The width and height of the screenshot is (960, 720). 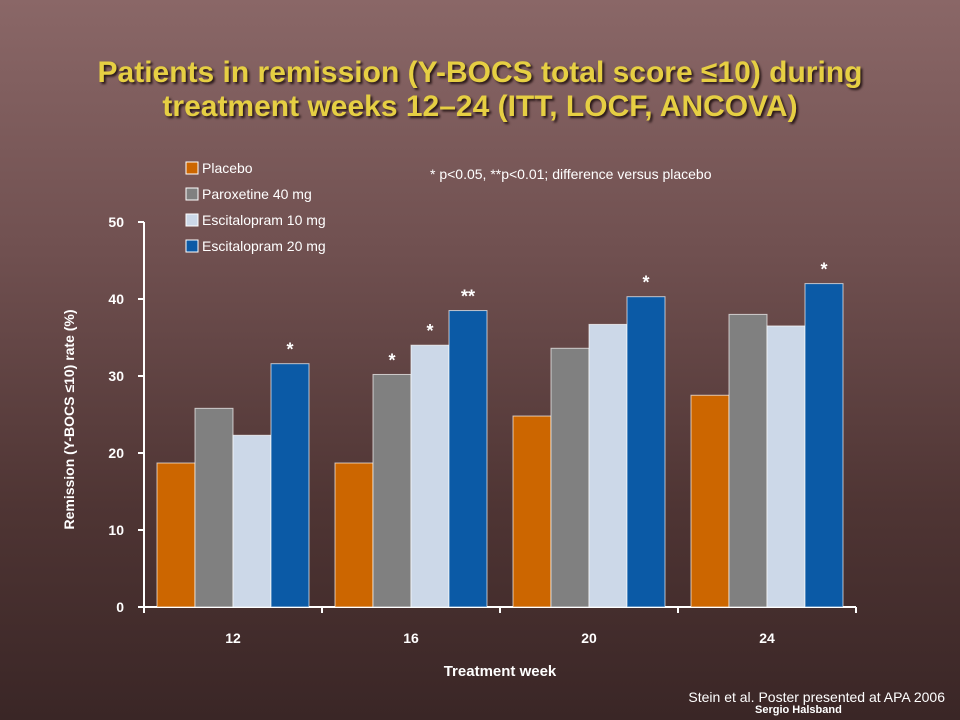 I want to click on x-axis-label: Treatment week, so click(x=500, y=671).